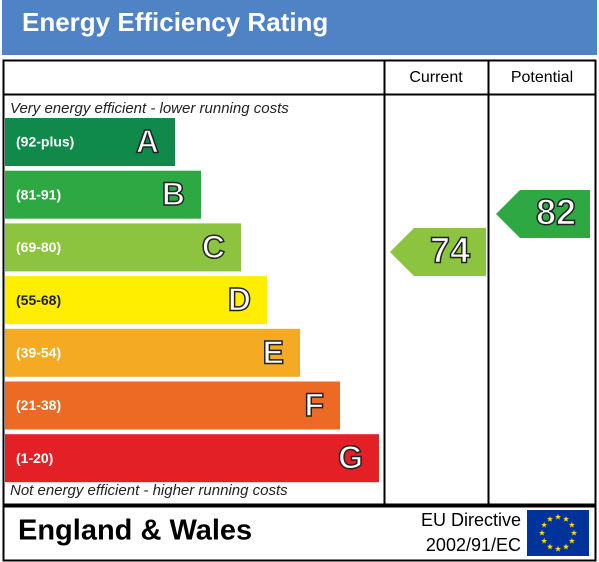 Image resolution: width=599 pixels, height=562 pixels. What do you see at coordinates (314, 405) in the screenshot?
I see `band-letter: F` at bounding box center [314, 405].